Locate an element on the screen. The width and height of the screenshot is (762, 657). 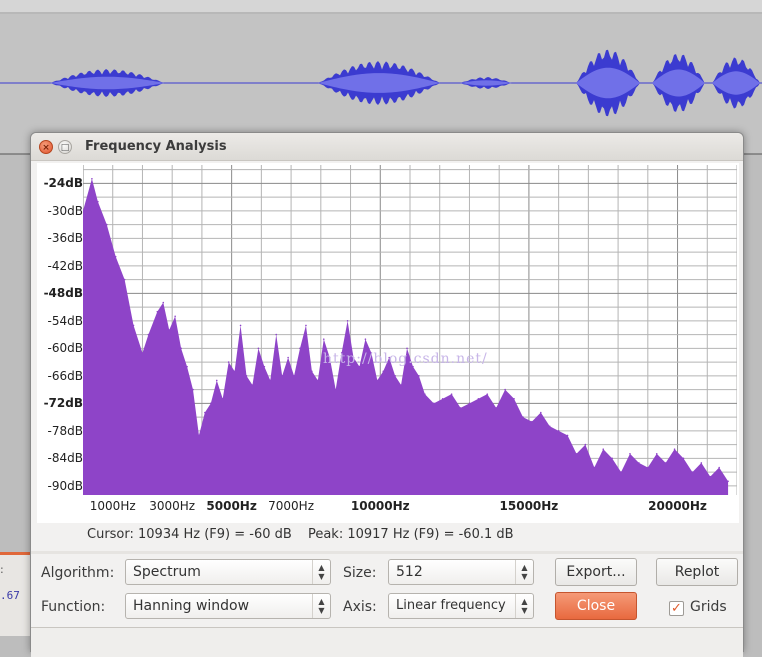
y-tick-label: -78dB is located at coordinates (65, 430).